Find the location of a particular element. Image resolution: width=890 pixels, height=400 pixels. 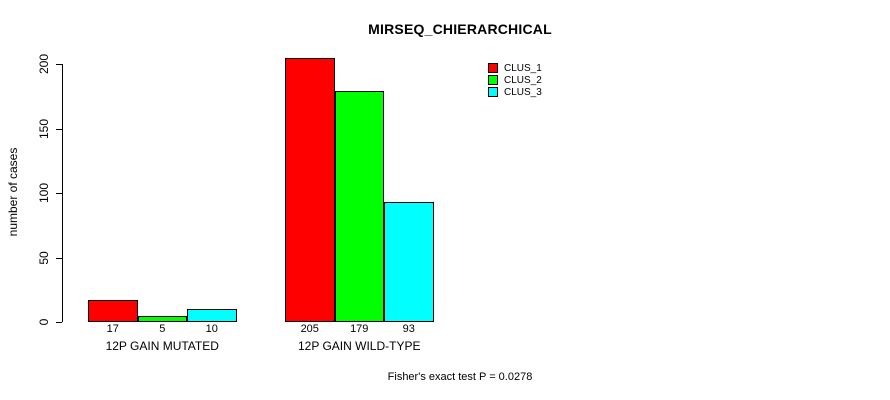

y-tick-label: 50 is located at coordinates (44, 258).